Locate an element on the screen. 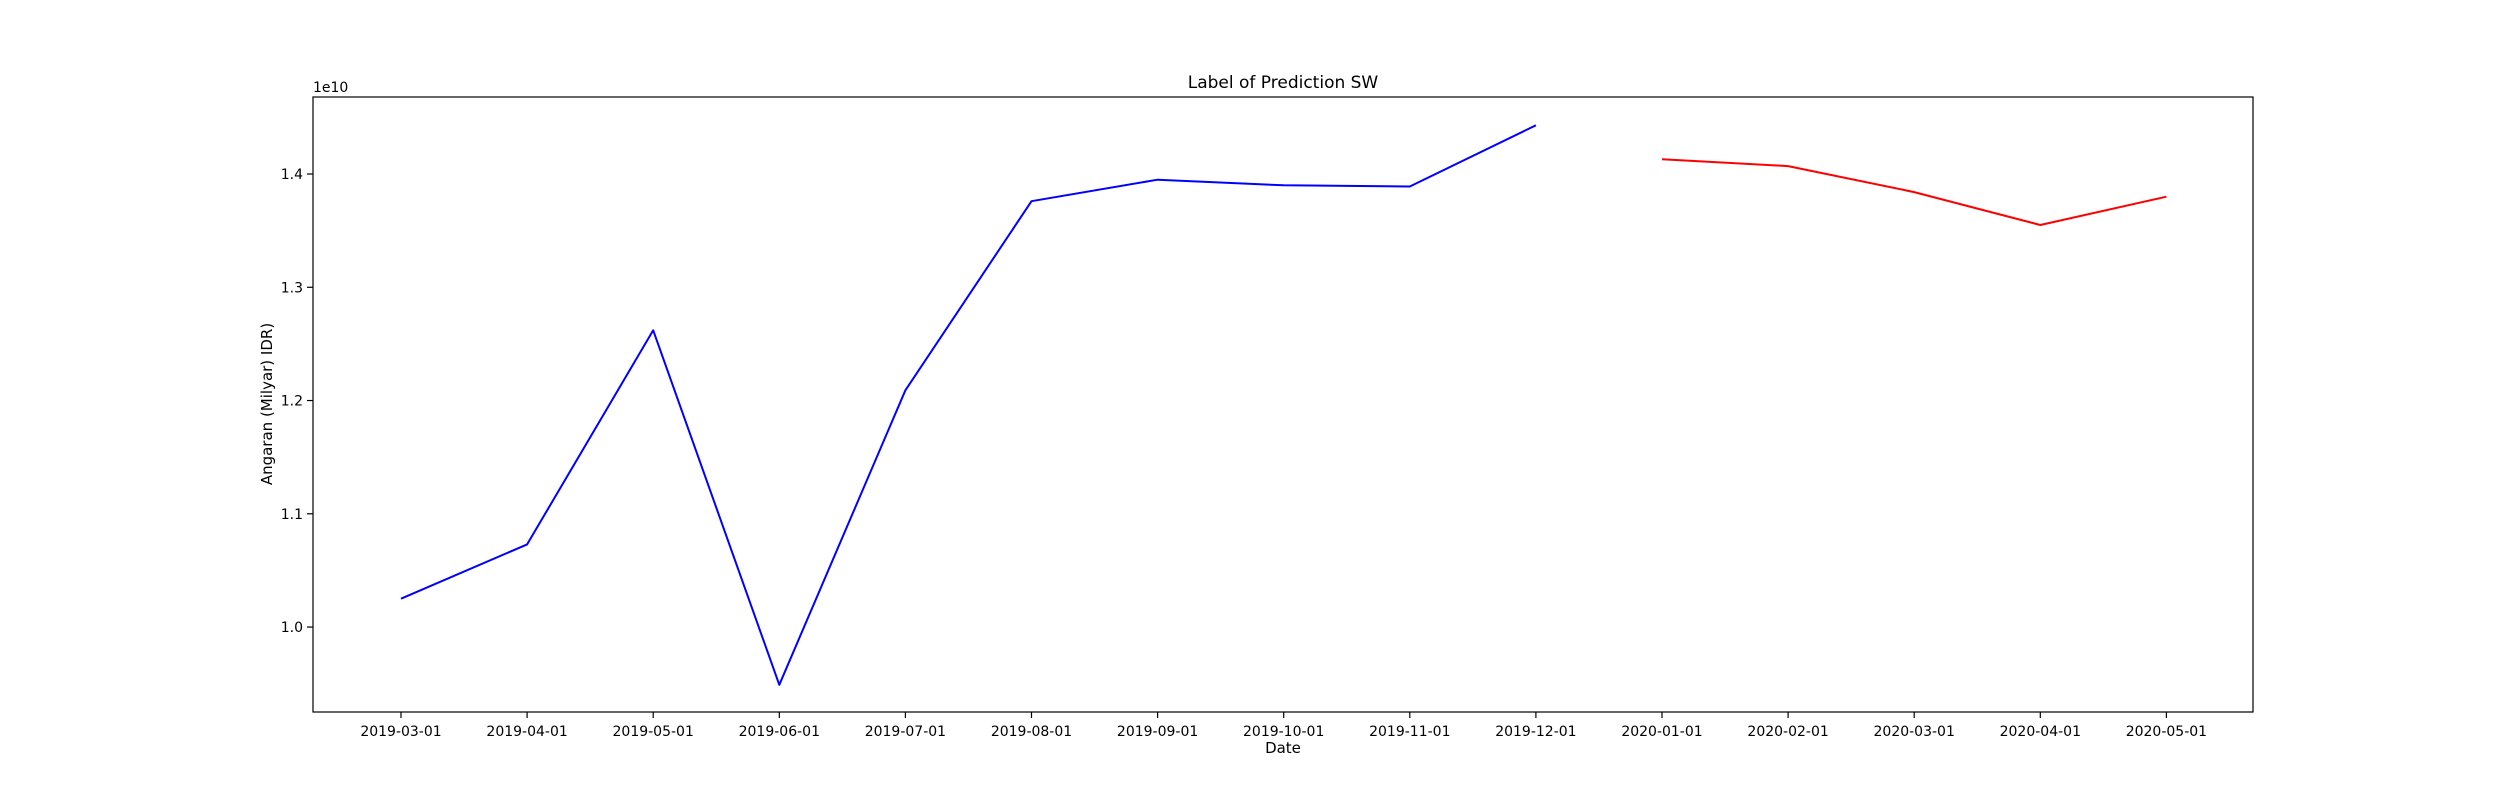 Image resolution: width=2500 pixels, height=800 pixels. x-tick-label: 2019-11-01 is located at coordinates (1409, 732).